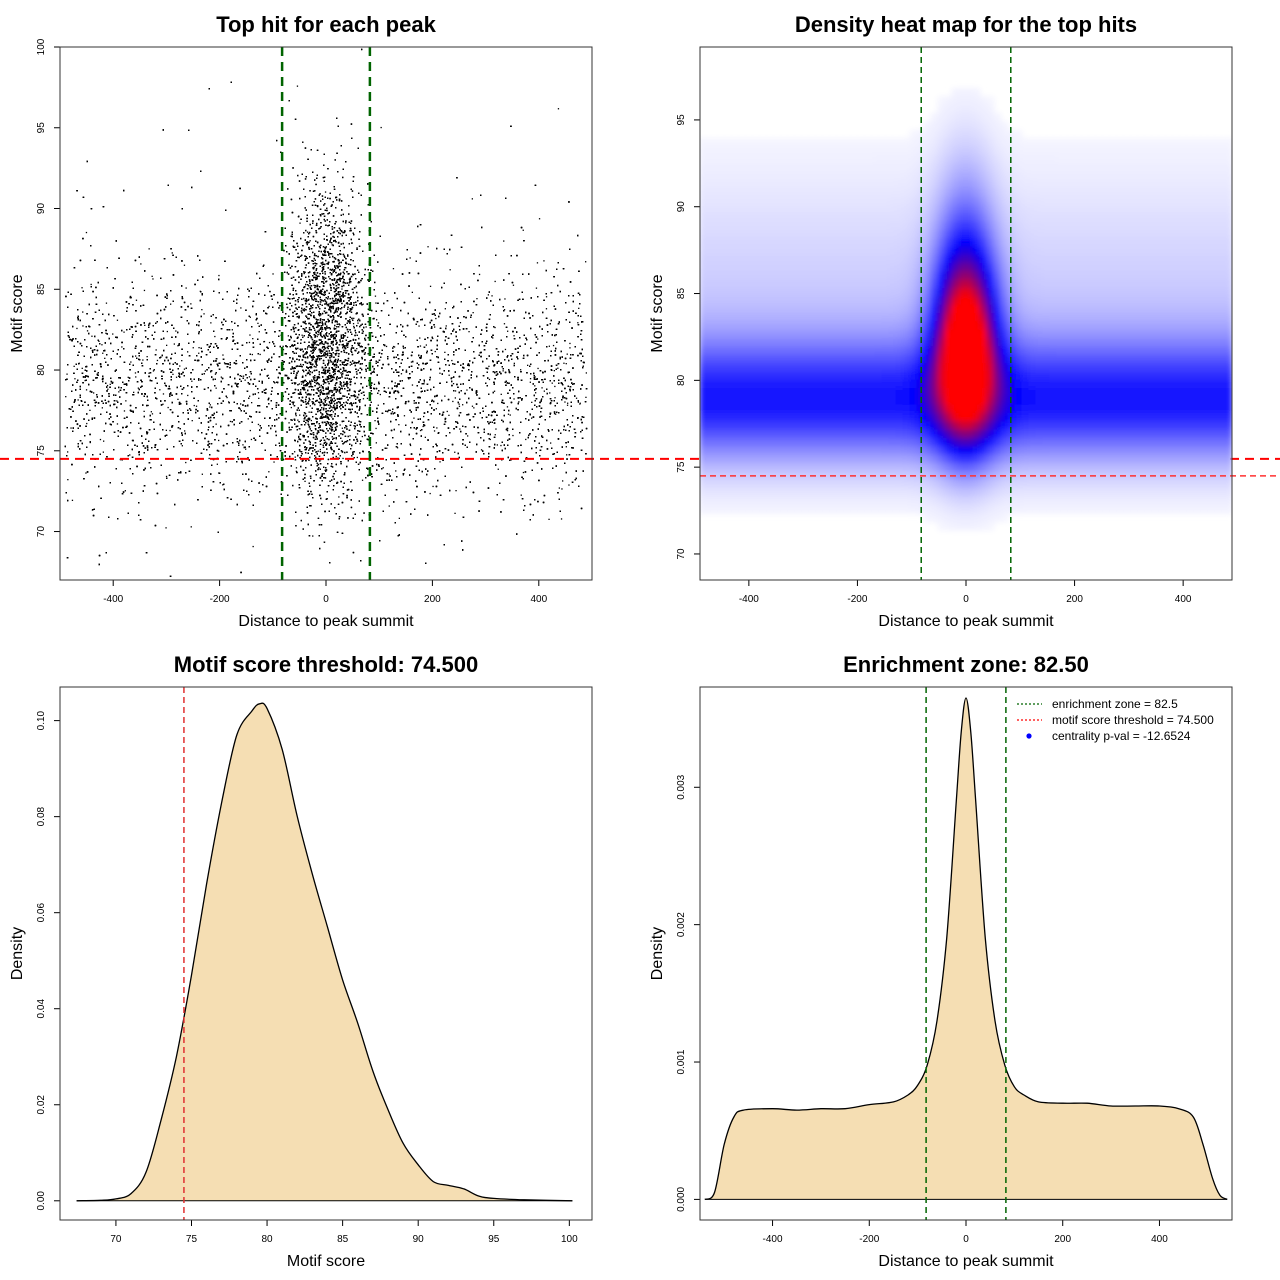 The image size is (1280, 1280). I want to click on y-tick-label: 80, so click(41, 370).